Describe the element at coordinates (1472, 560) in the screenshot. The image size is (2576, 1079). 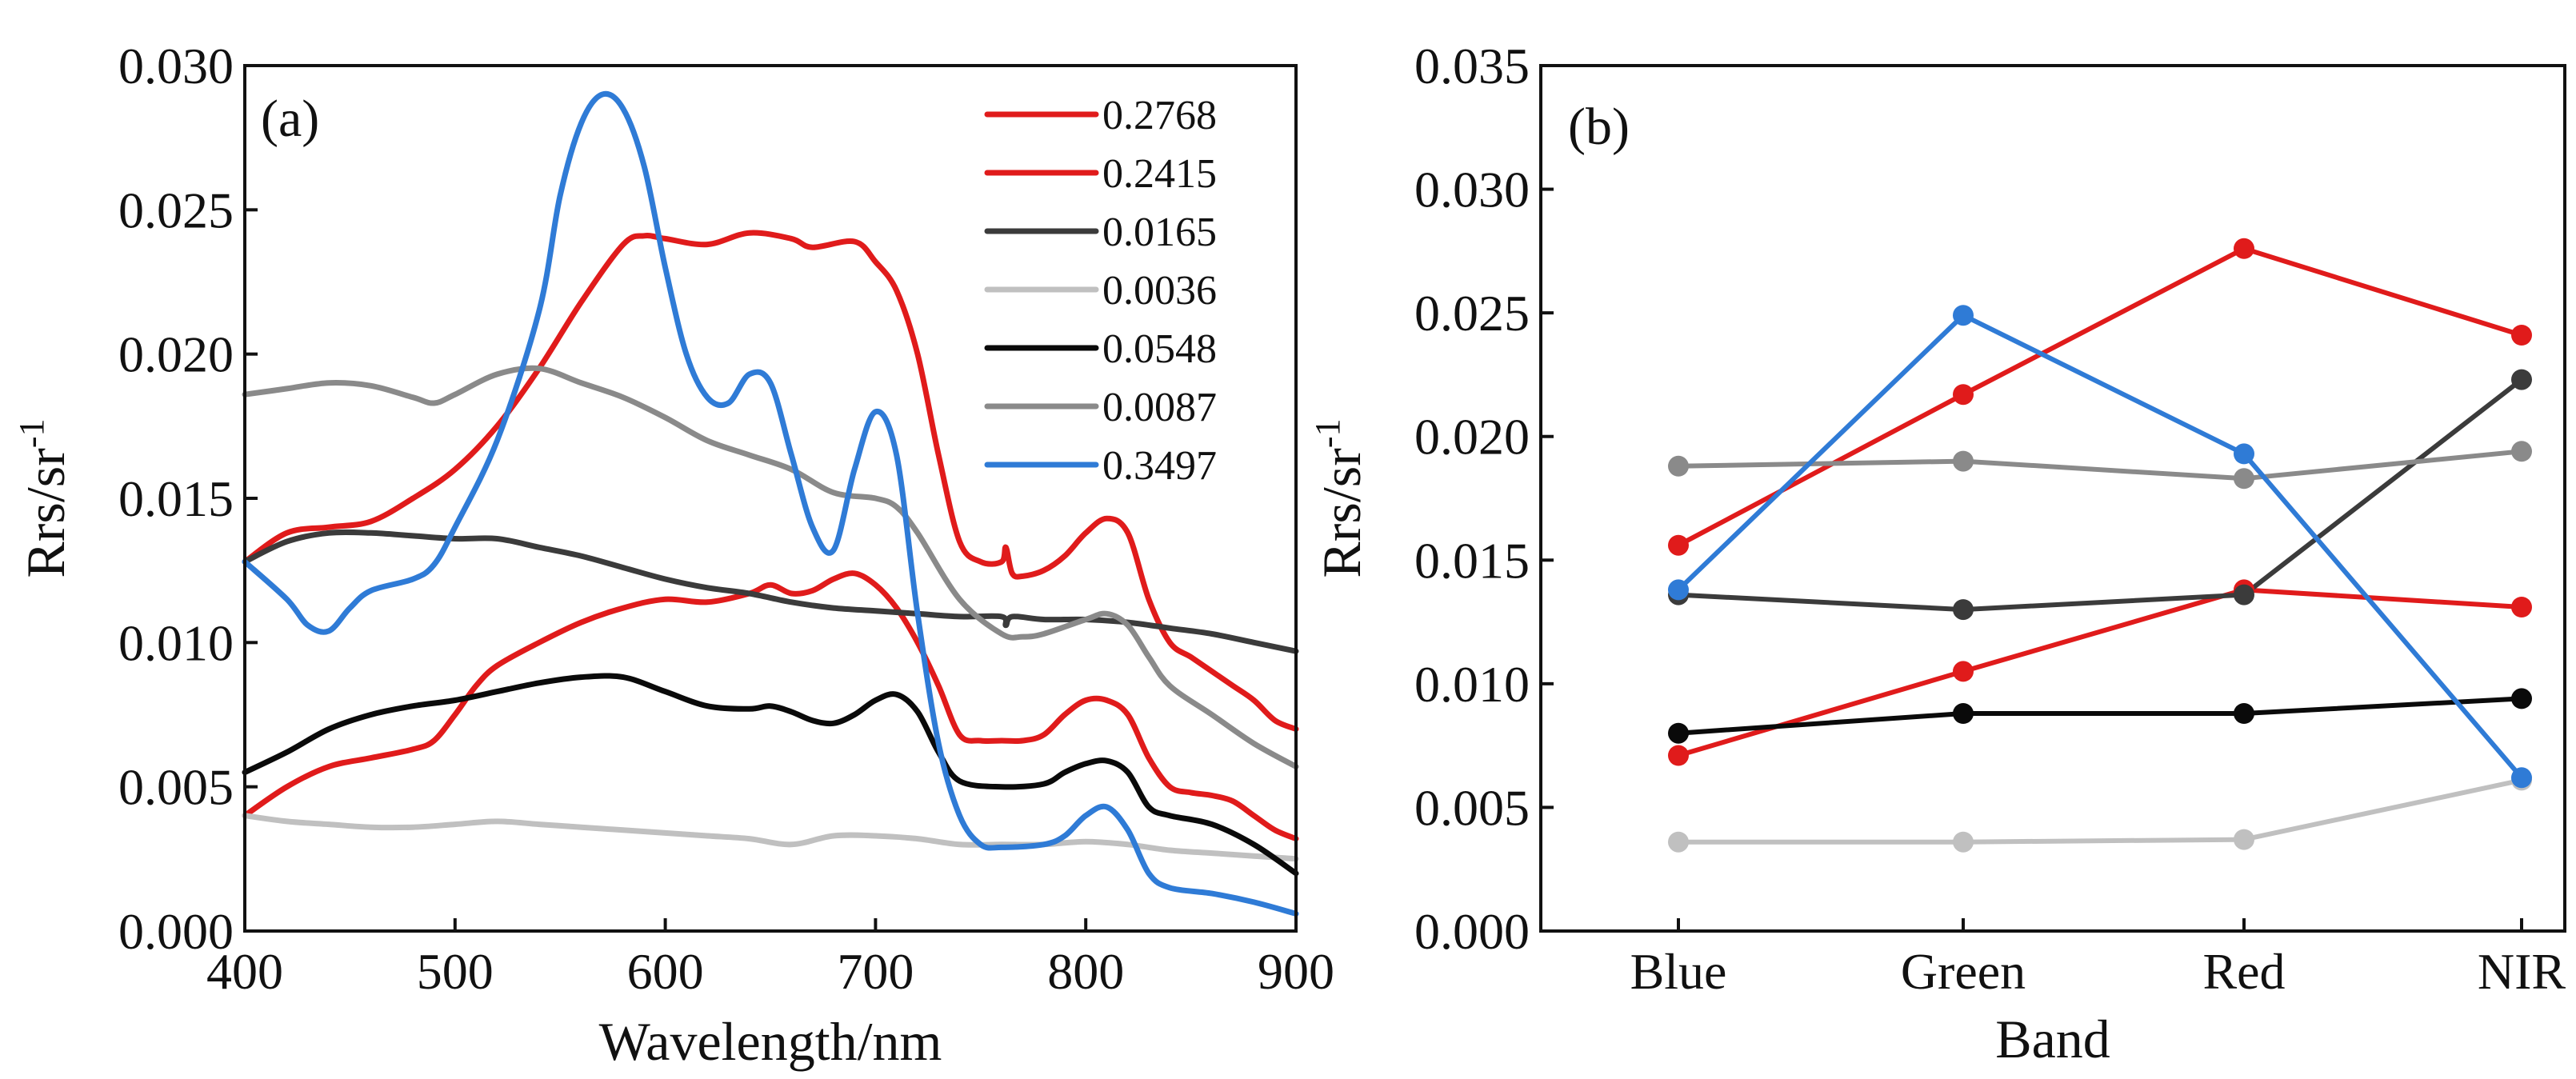
I see `panel-b-y-tick-label: 0.015` at that location.